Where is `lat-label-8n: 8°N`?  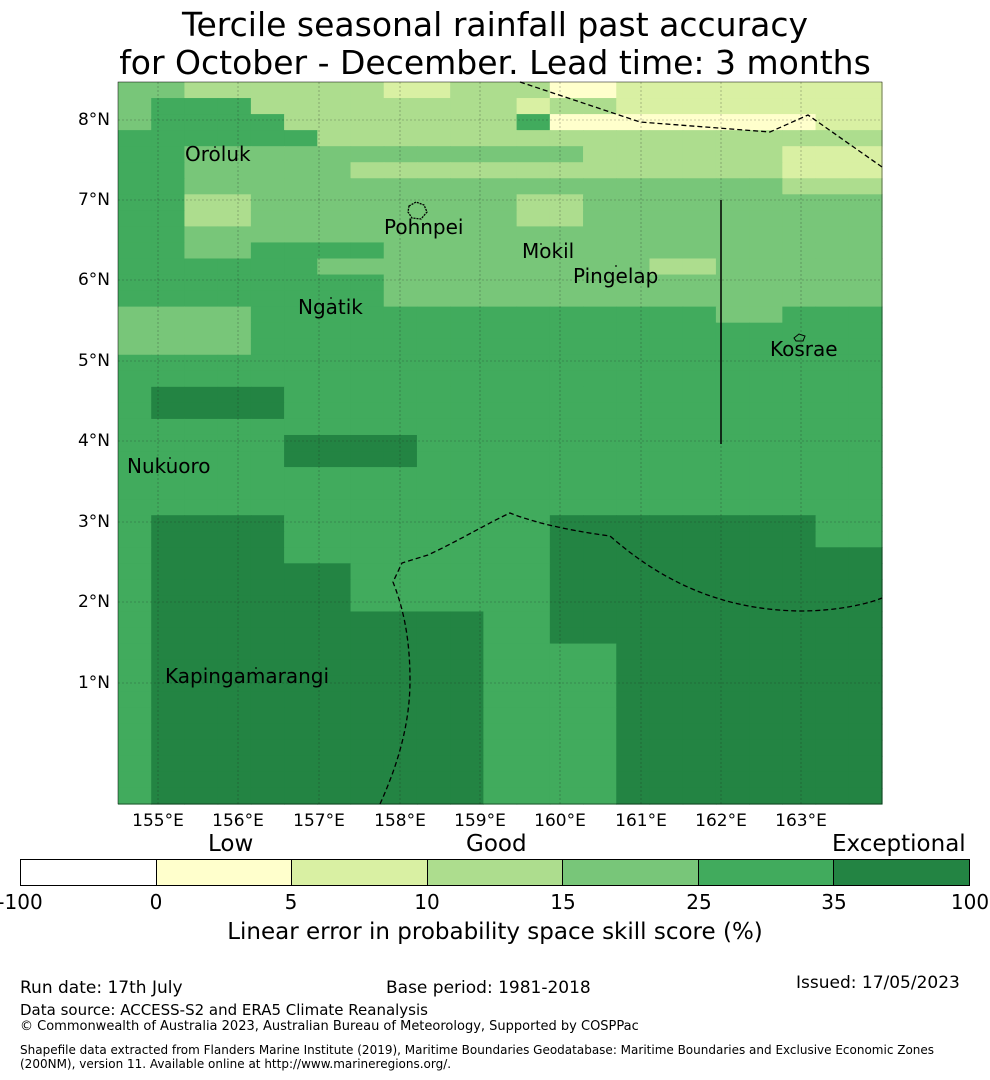
lat-label-8n: 8°N is located at coordinates (93, 120).